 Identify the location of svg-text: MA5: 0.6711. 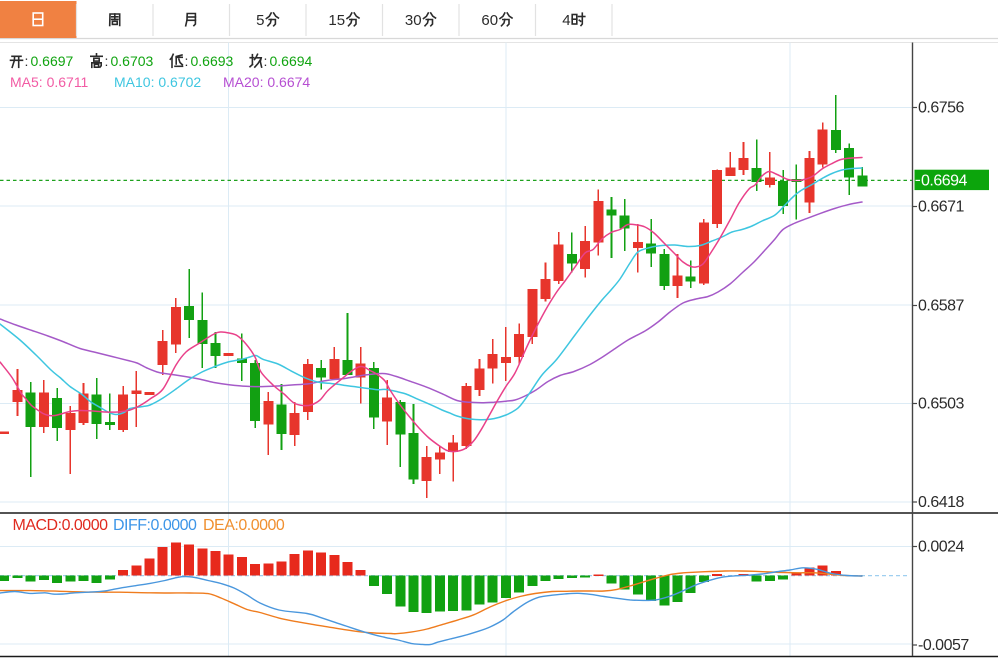
(49, 82).